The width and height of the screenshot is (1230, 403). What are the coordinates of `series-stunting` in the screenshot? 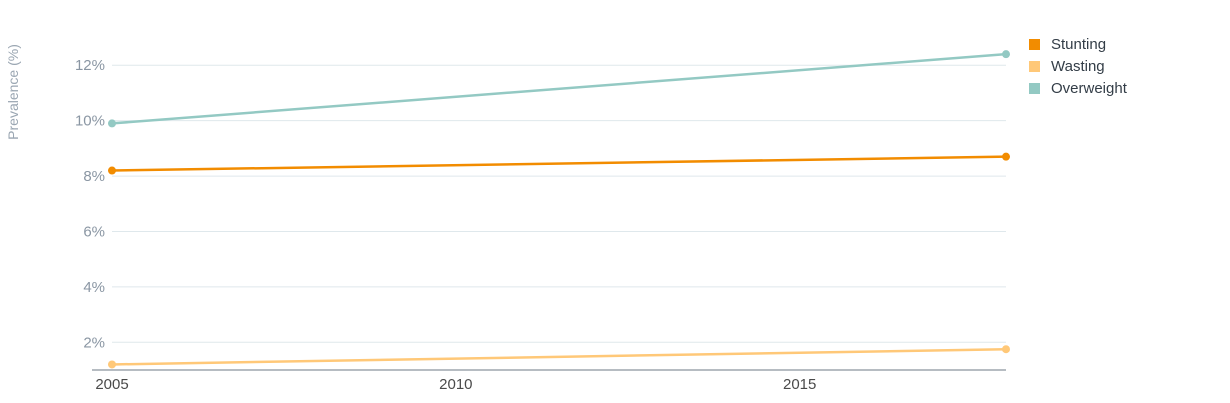 It's located at (559, 163).